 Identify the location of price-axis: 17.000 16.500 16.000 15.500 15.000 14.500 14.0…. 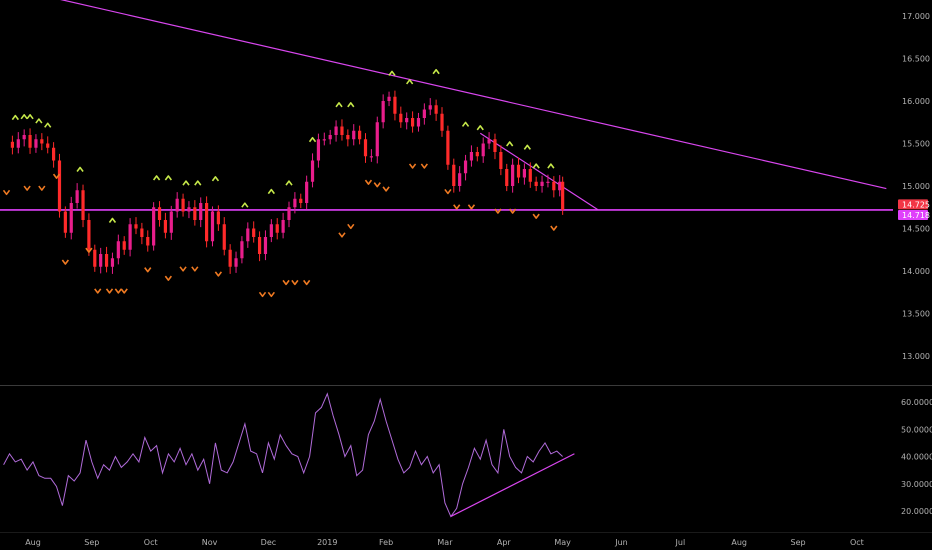
(916, 186).